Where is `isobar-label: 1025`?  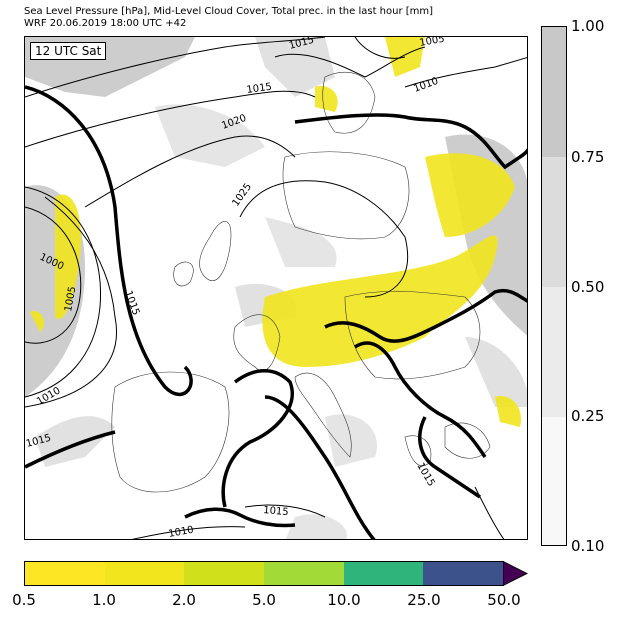
isobar-label: 1025 is located at coordinates (242, 195).